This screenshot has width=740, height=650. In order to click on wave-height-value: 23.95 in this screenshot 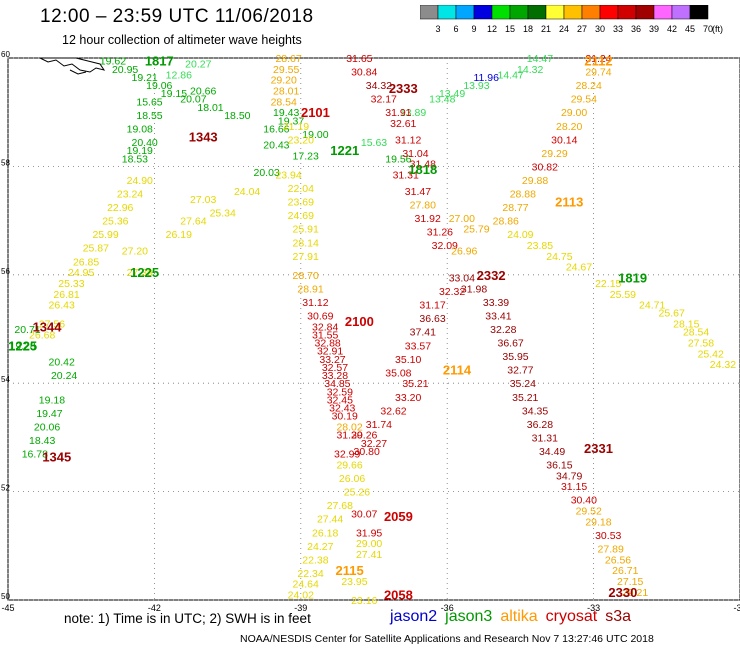, I will do `click(354, 582)`.